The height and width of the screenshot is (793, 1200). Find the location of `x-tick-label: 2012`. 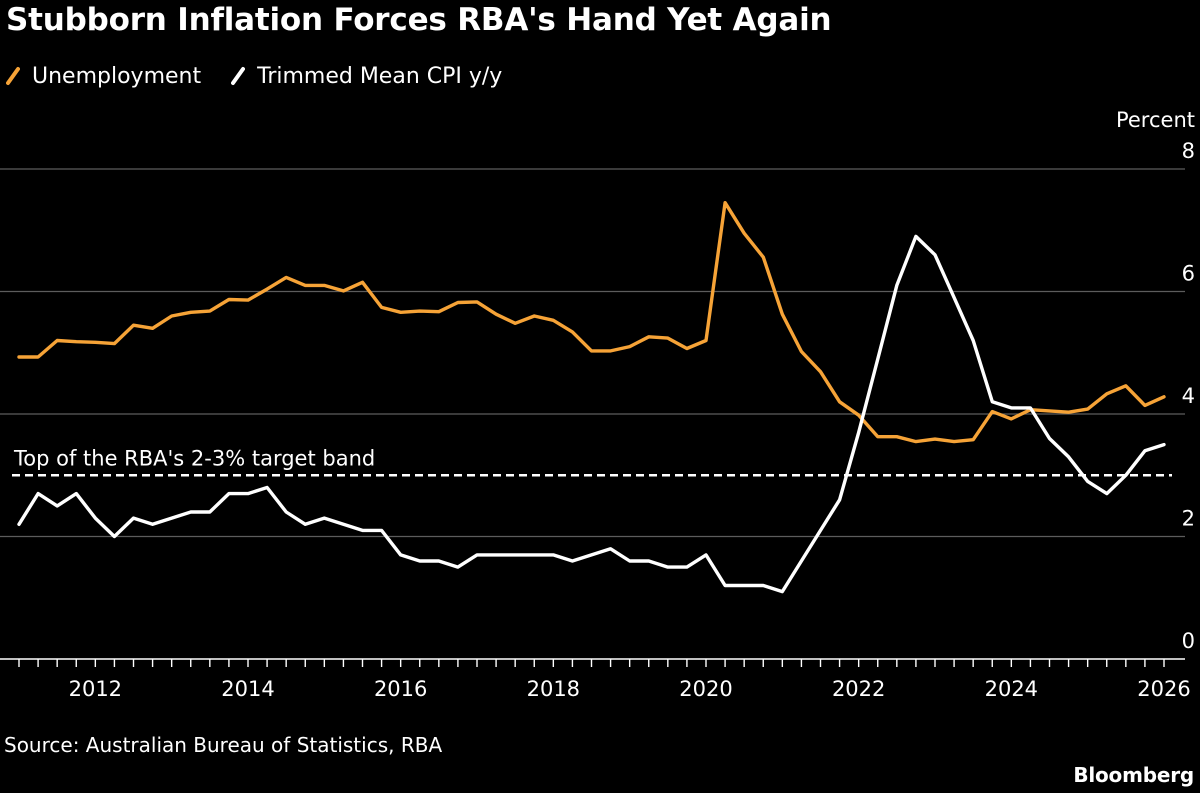

x-tick-label: 2012 is located at coordinates (95, 689).